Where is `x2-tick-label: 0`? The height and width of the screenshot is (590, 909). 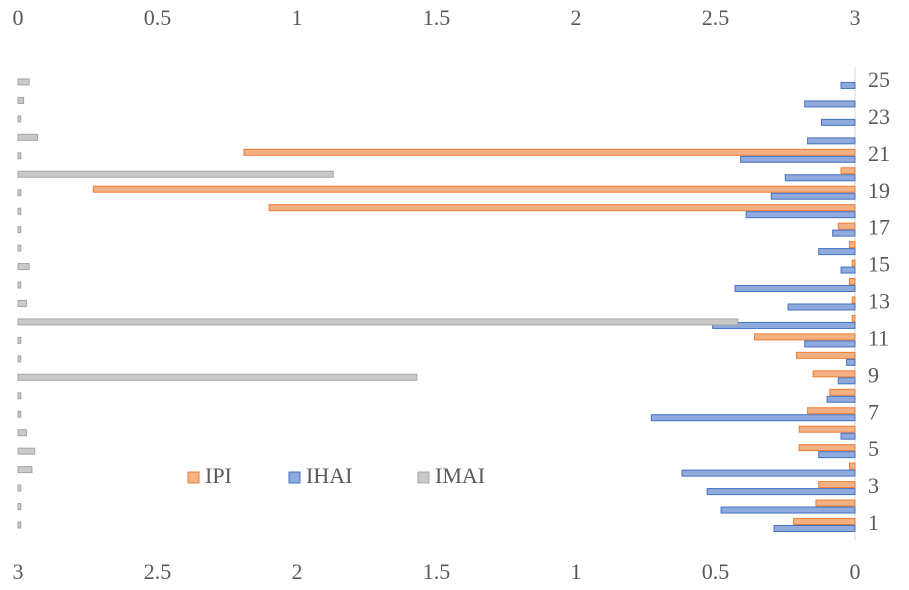
x2-tick-label: 0 is located at coordinates (18, 17).